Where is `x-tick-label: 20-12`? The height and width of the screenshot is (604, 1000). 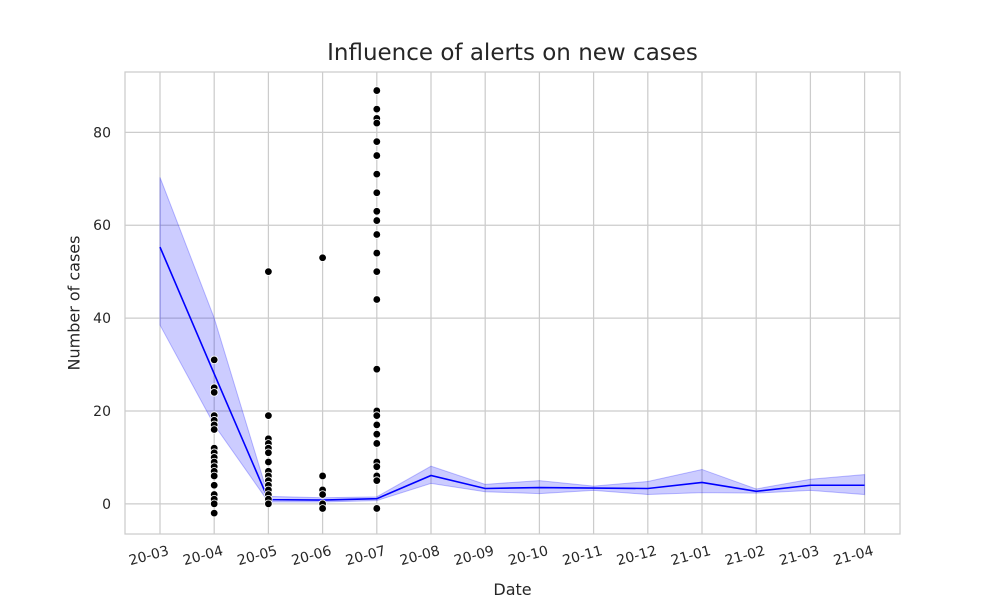 x-tick-label: 20-12 is located at coordinates (636, 556).